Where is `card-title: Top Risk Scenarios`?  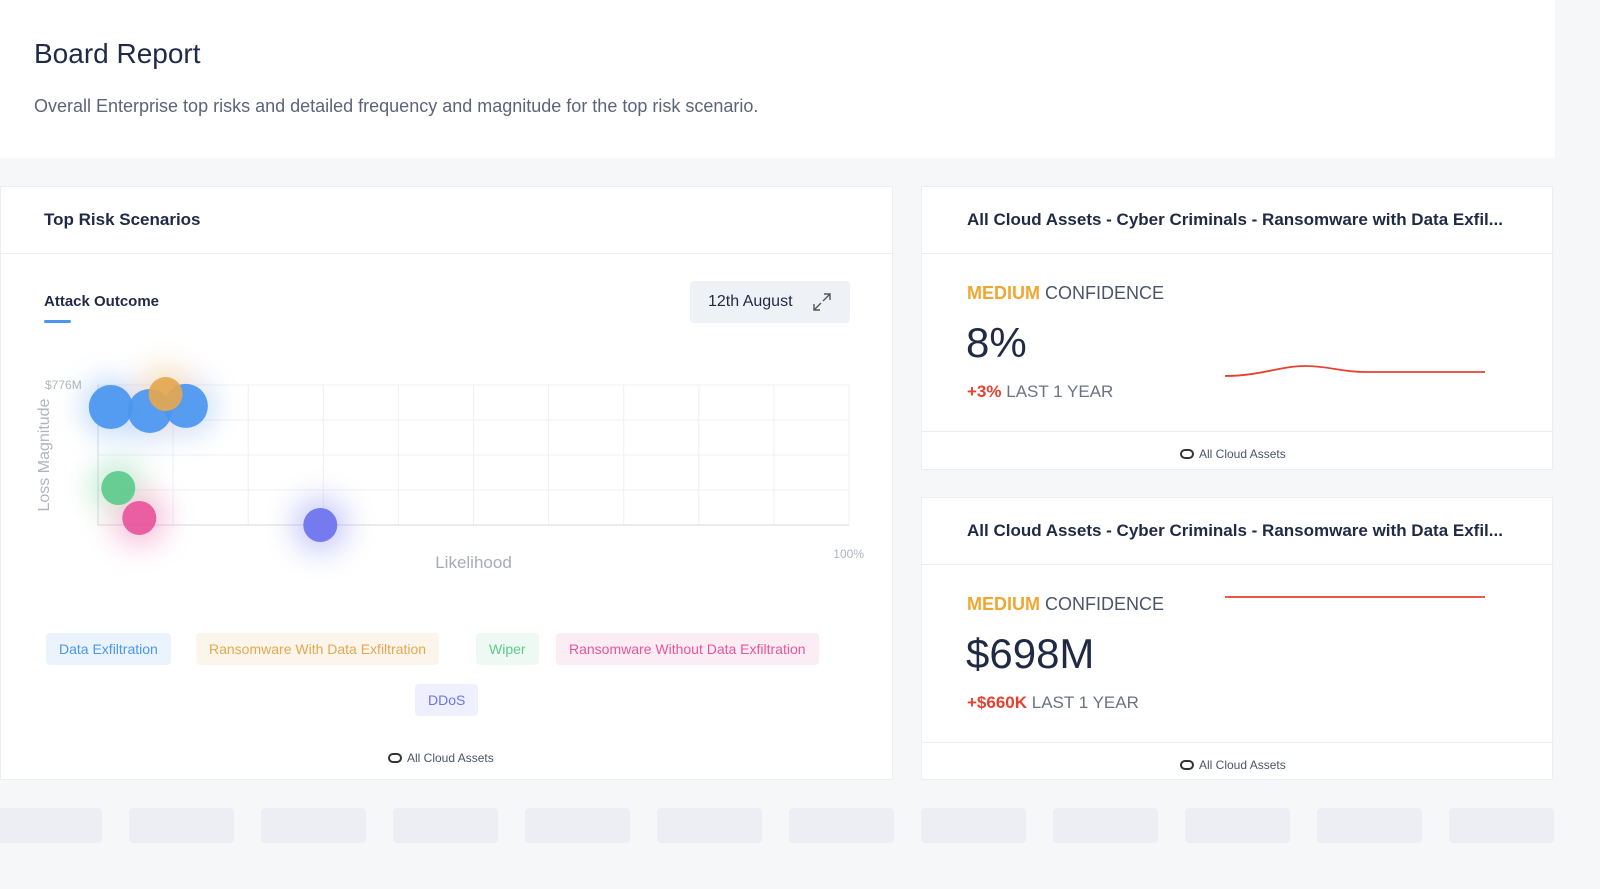
card-title: Top Risk Scenarios is located at coordinates (122, 219).